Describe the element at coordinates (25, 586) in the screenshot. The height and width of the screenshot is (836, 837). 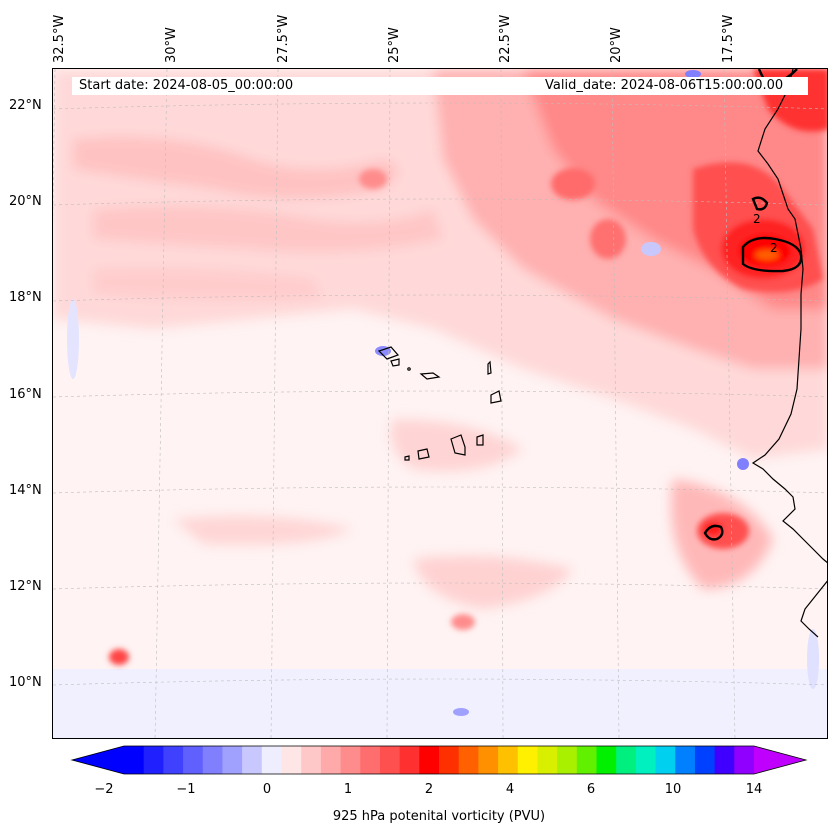
I see `lat-label-12n: 12°N` at that location.